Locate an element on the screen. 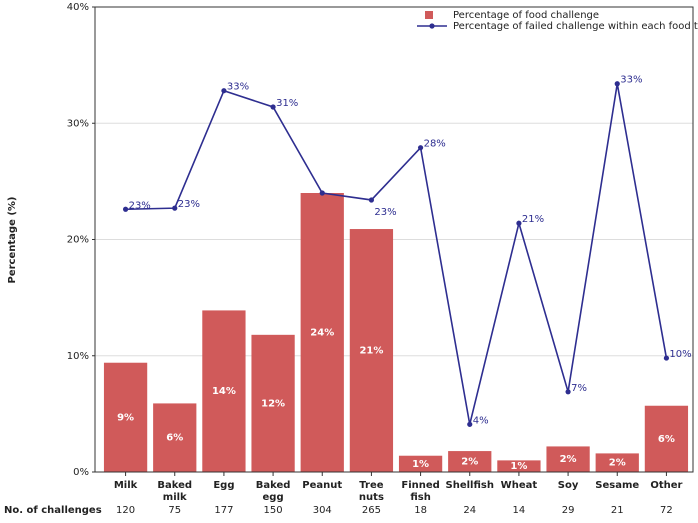 The height and width of the screenshot is (523, 698). y-tick-label: 40% is located at coordinates (78, 7).